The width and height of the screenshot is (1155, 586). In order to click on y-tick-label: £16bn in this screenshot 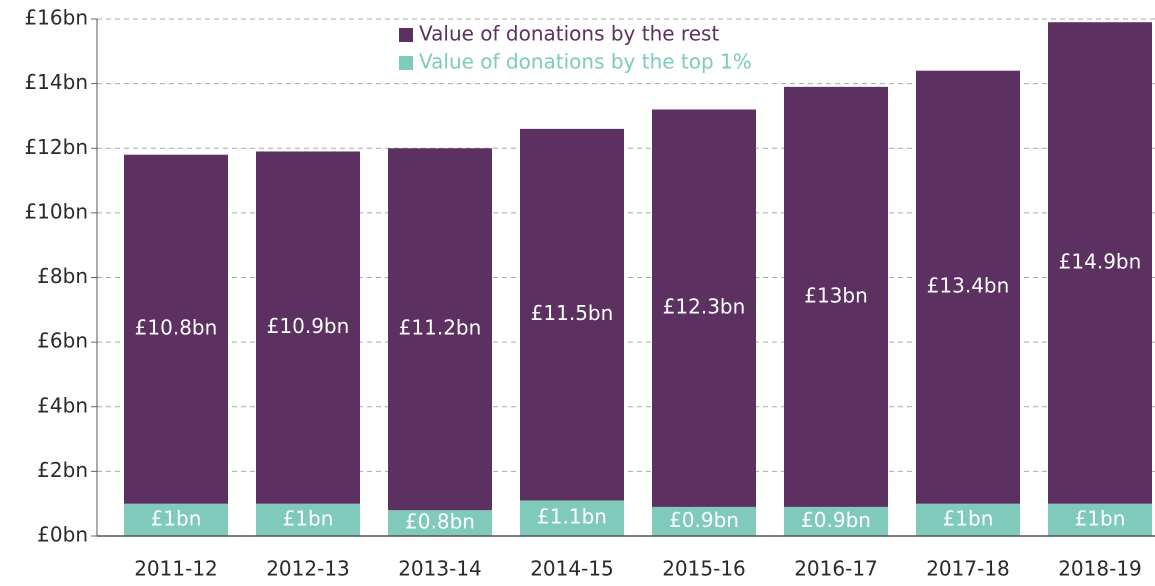, I will do `click(56, 18)`.